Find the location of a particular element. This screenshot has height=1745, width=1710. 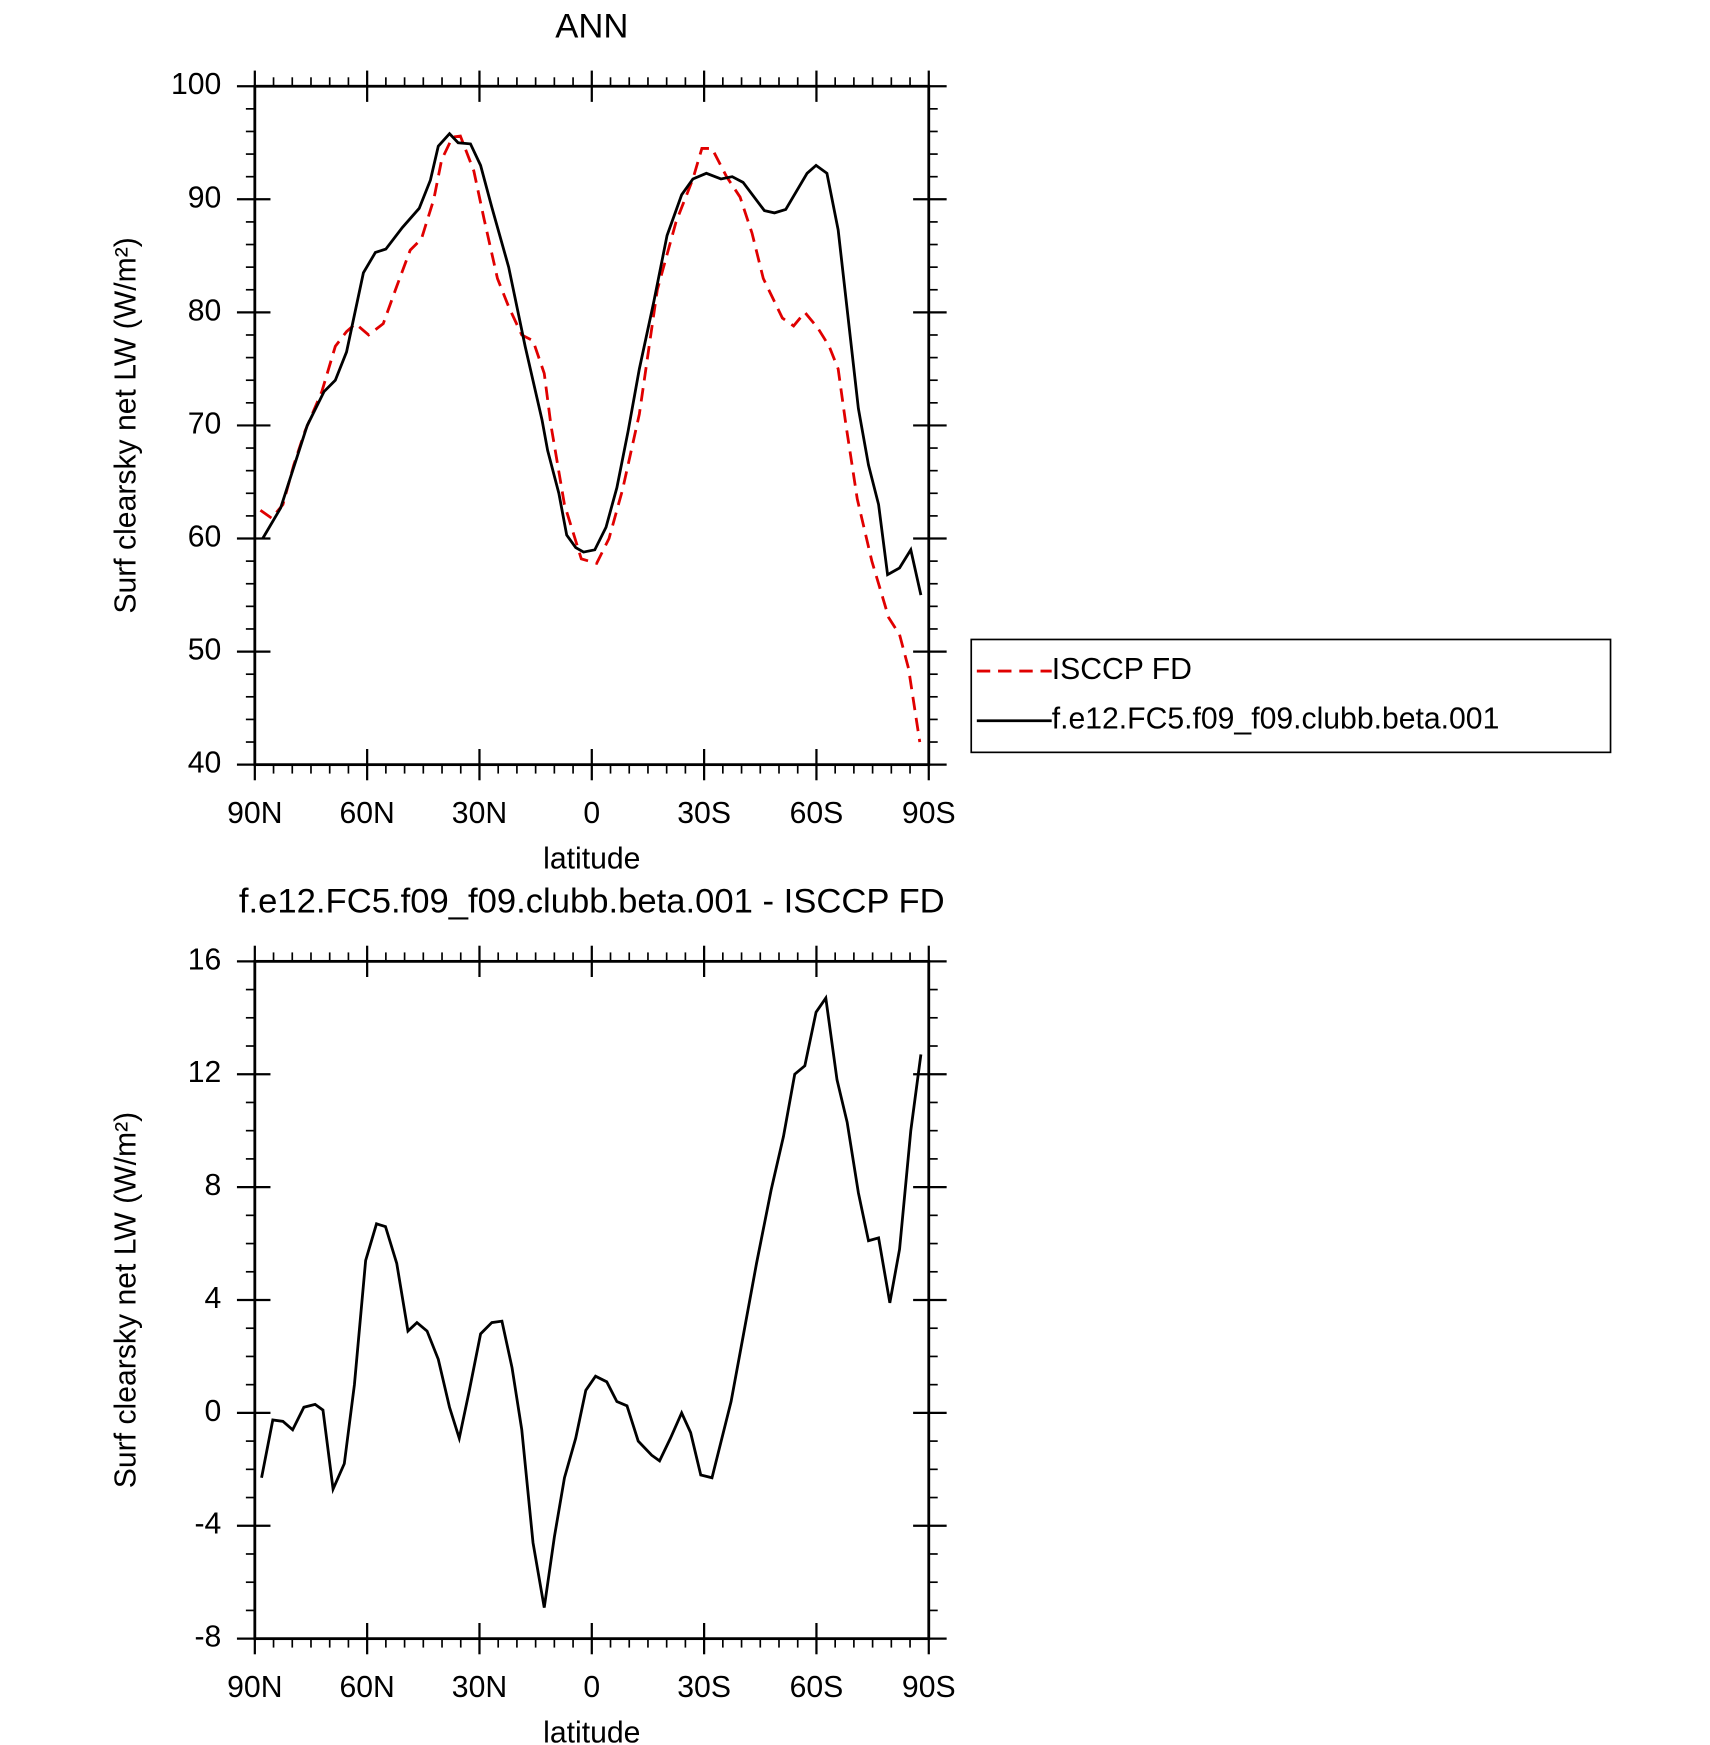

chart-title: ANN is located at coordinates (591, 26).